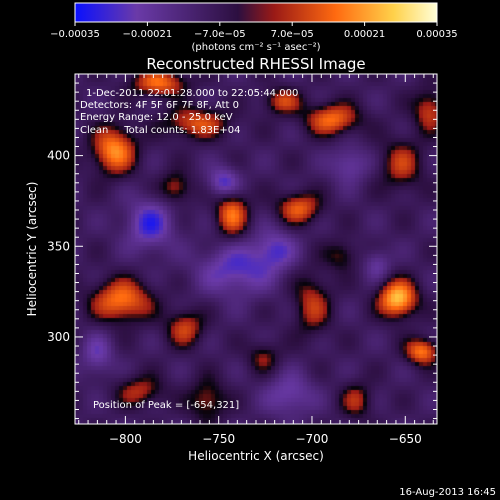  I want to click on y-tick-label: 400, so click(58, 156).